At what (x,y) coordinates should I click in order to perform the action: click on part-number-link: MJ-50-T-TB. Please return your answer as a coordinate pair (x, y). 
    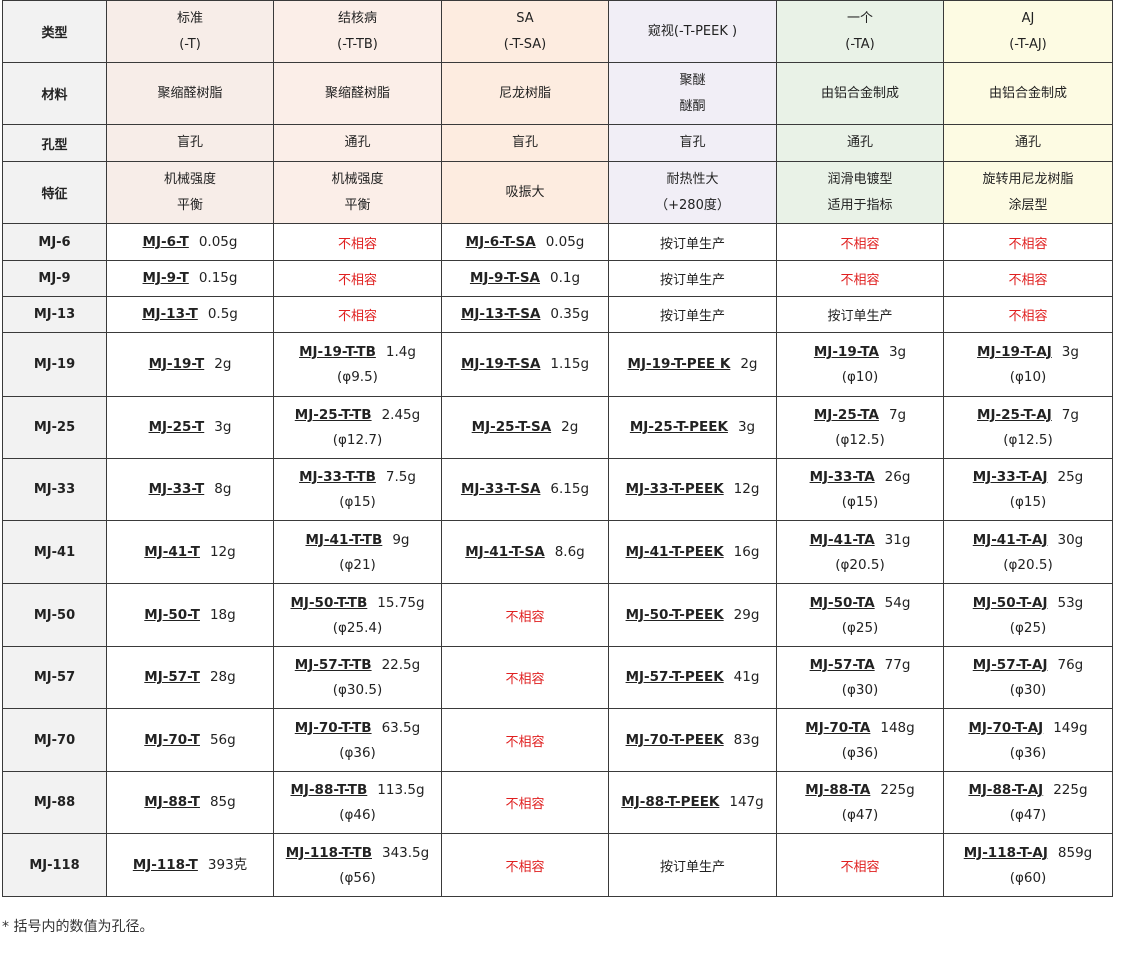
    Looking at the image, I should click on (329, 602).